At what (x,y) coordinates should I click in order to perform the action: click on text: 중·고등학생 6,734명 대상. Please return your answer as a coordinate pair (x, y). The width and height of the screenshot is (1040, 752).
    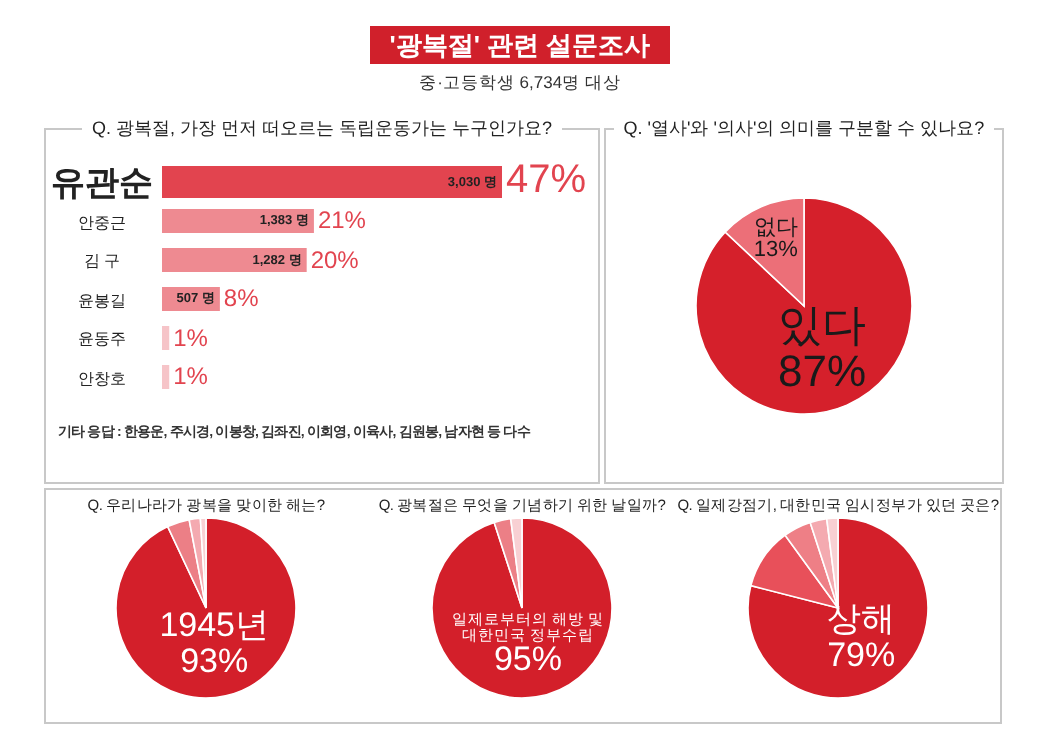
    Looking at the image, I should click on (520, 84).